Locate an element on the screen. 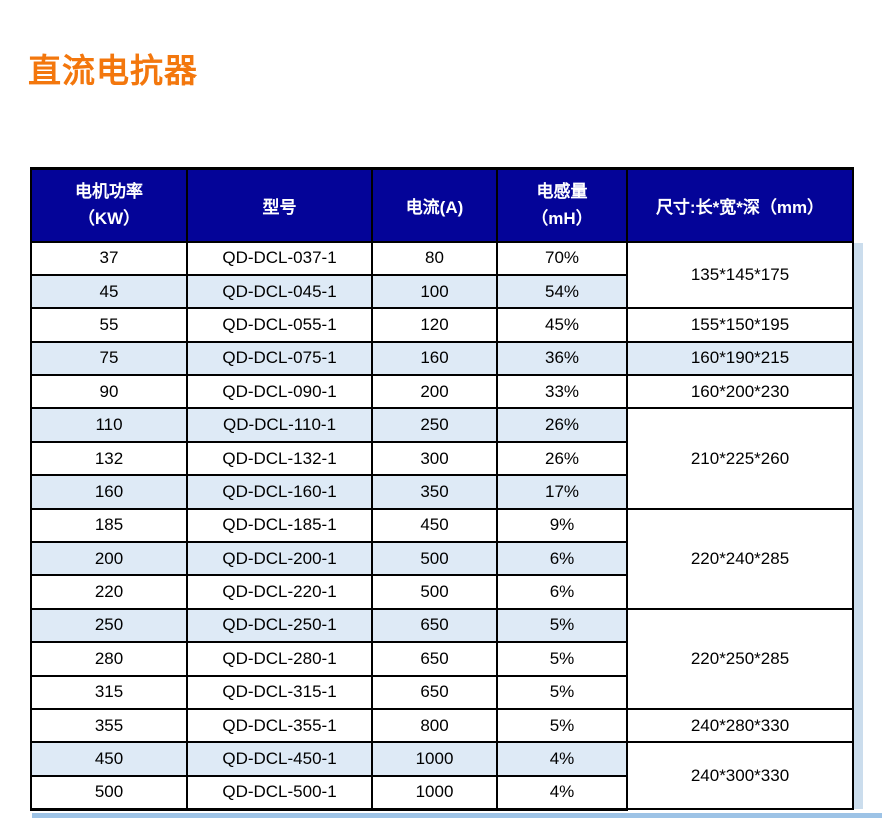 The width and height of the screenshot is (885, 835). table-row: 90 QD-DCL-090-1 200 33% 160*200*230 is located at coordinates (442, 392).